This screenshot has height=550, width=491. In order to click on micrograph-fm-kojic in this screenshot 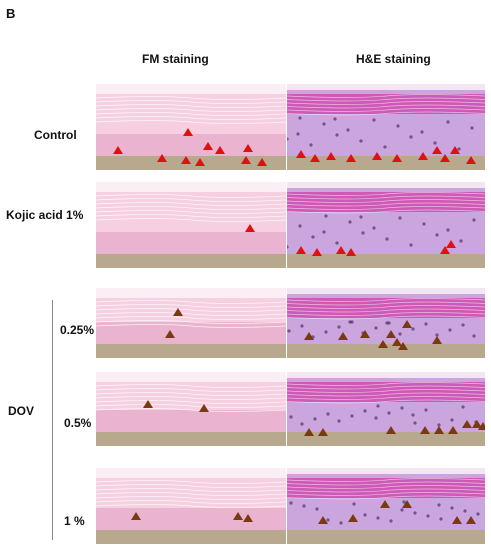, I will do `click(191, 225)`.